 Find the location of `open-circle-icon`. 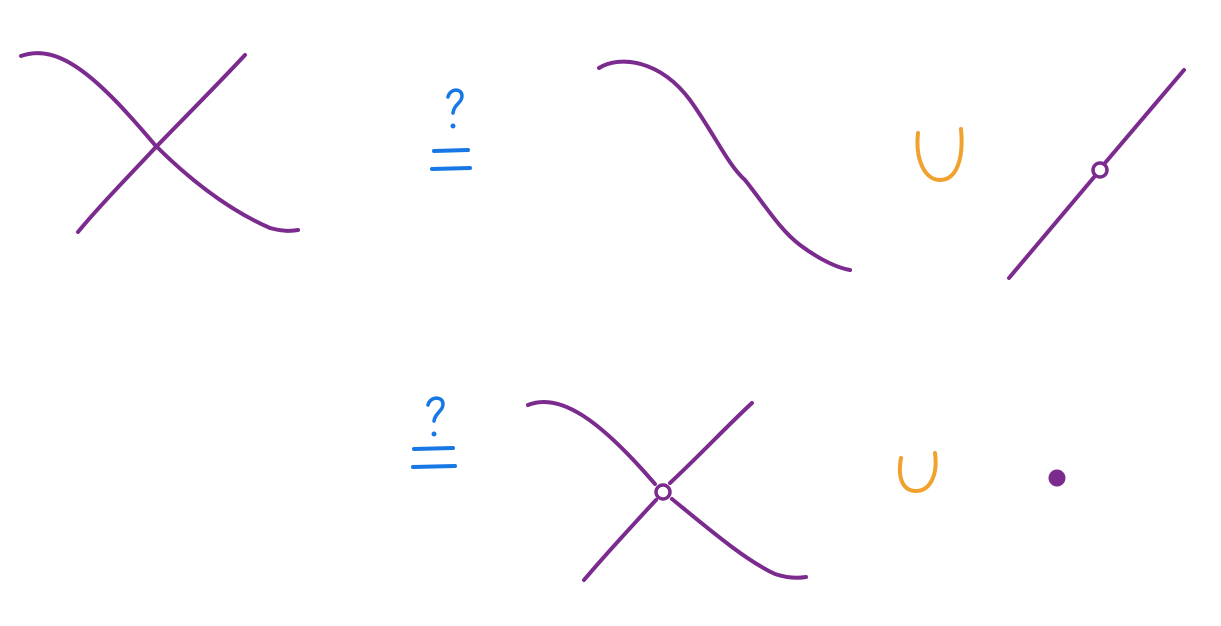

open-circle-icon is located at coordinates (1100, 170).